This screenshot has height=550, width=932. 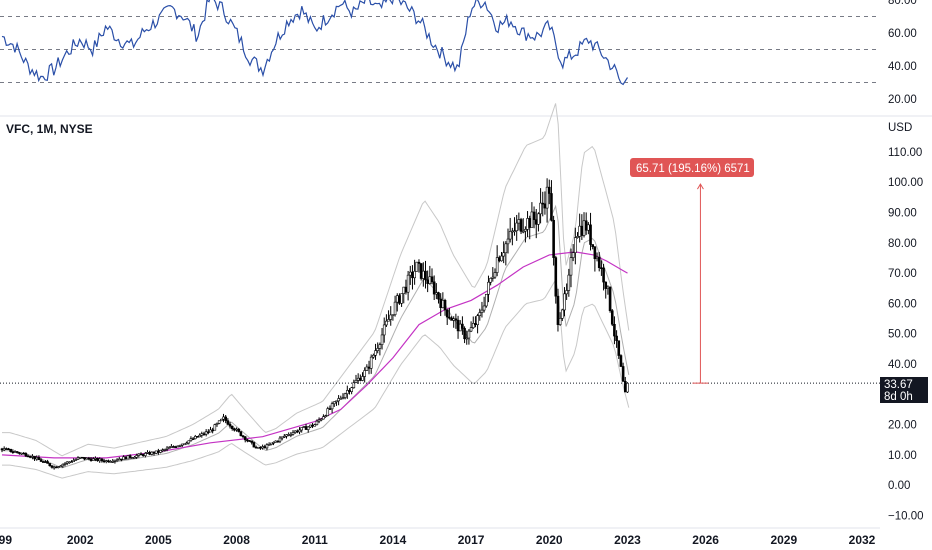 I want to click on measure-tool: 65.71 (195.16%) 6571, so click(x=692, y=271).